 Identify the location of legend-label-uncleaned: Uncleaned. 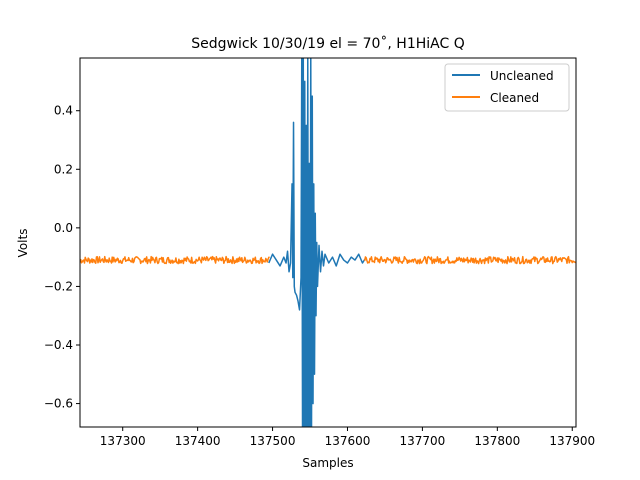
(522, 76).